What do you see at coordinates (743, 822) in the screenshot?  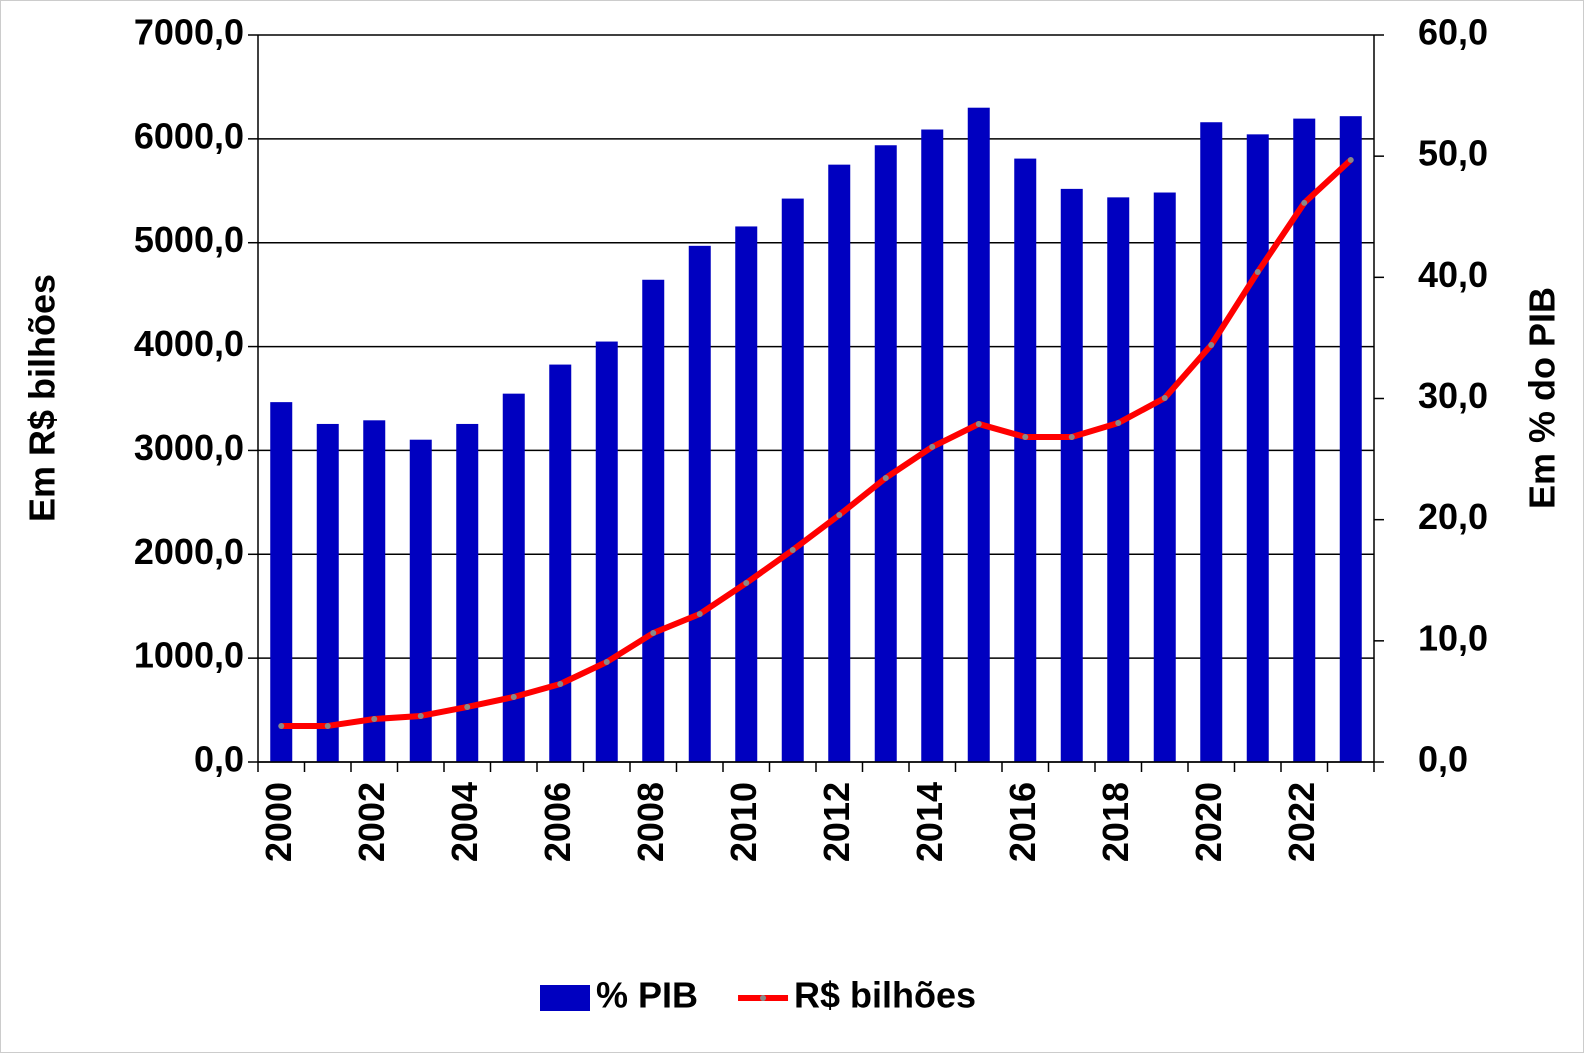 I see `x-tick-label: 2010` at bounding box center [743, 822].